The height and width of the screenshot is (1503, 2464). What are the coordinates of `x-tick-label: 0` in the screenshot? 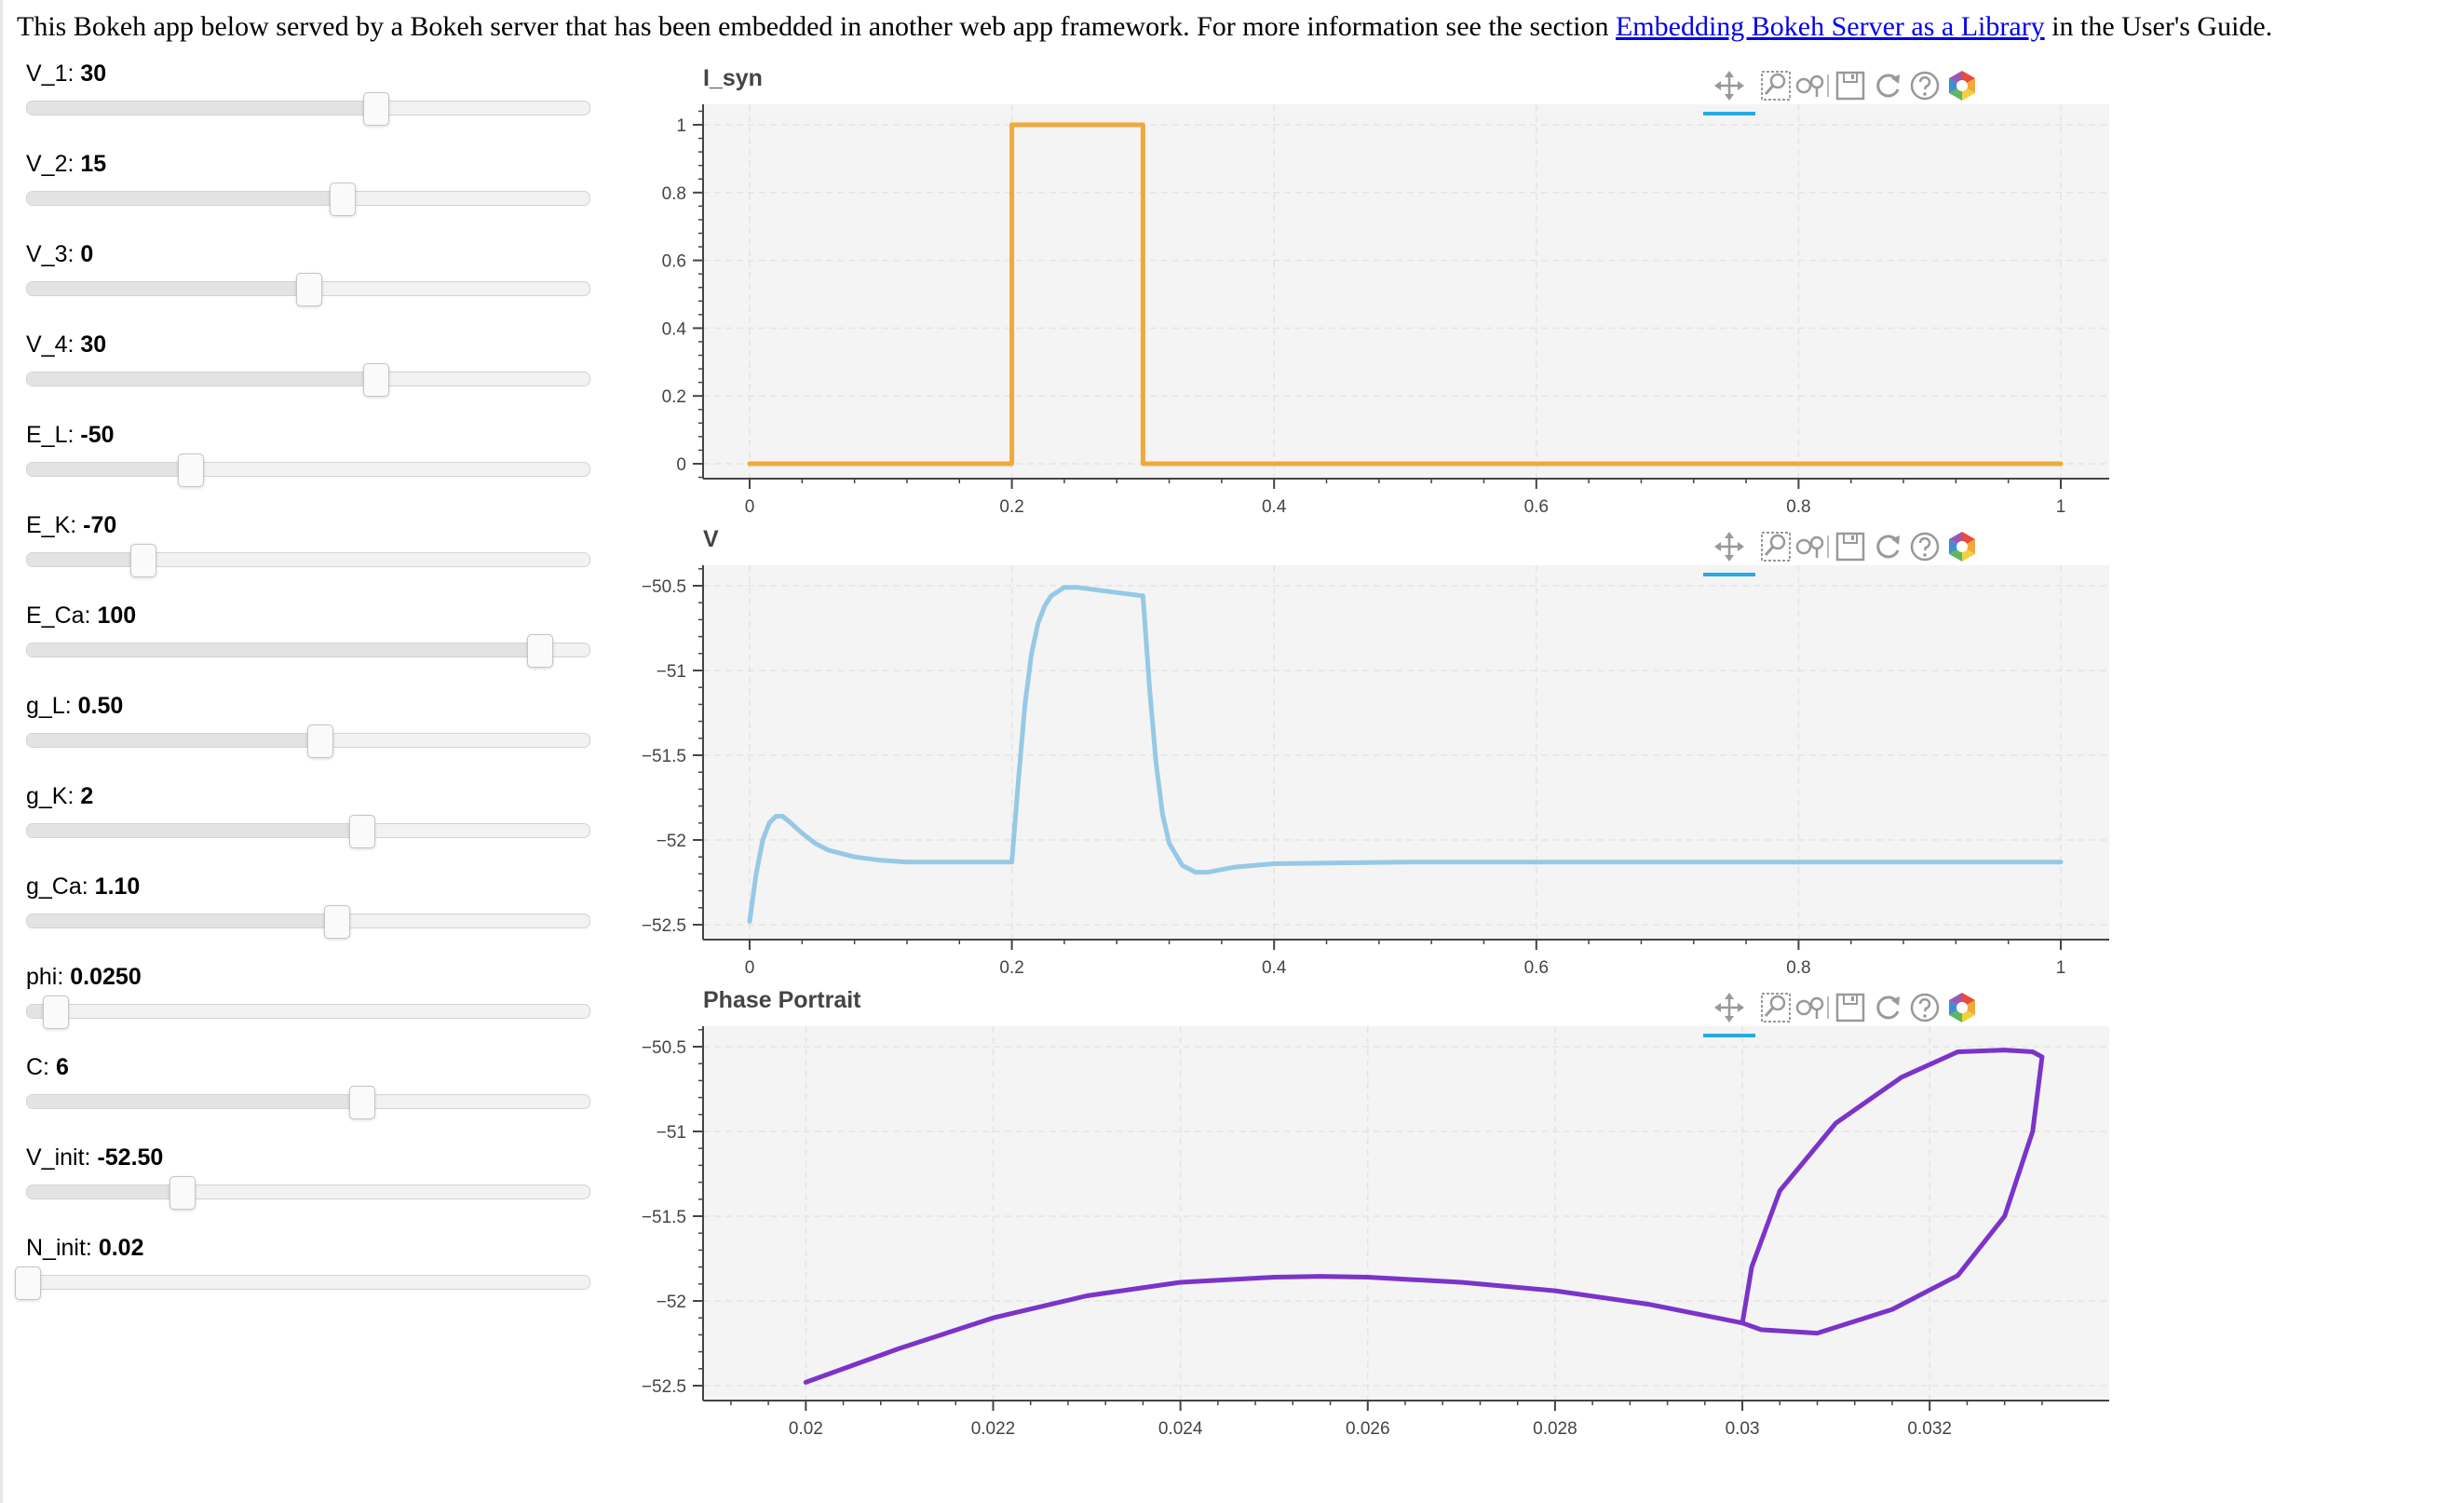 It's located at (750, 507).